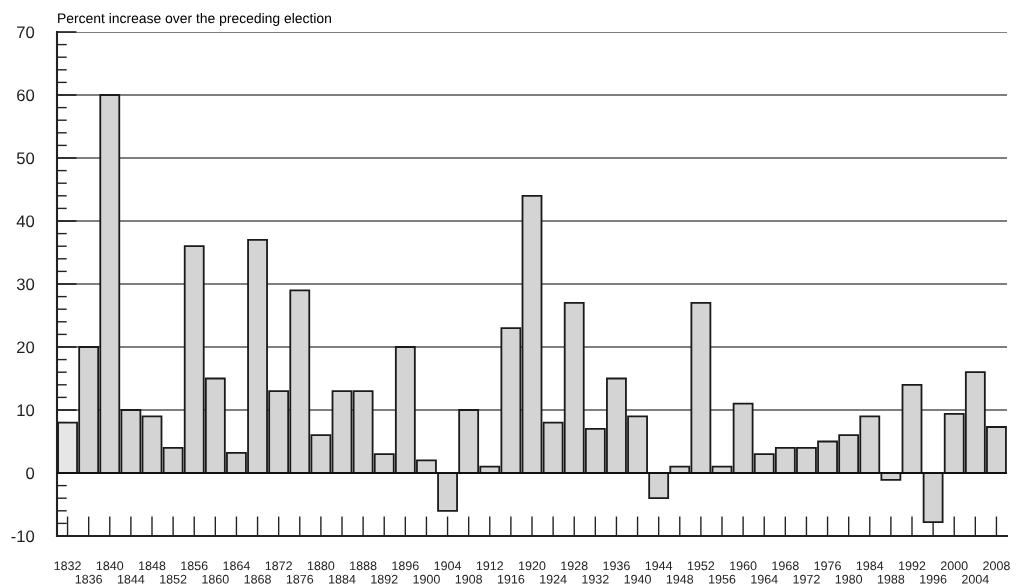 The height and width of the screenshot is (585, 1016). I want to click on x-tick-label: 1840, so click(110, 566).